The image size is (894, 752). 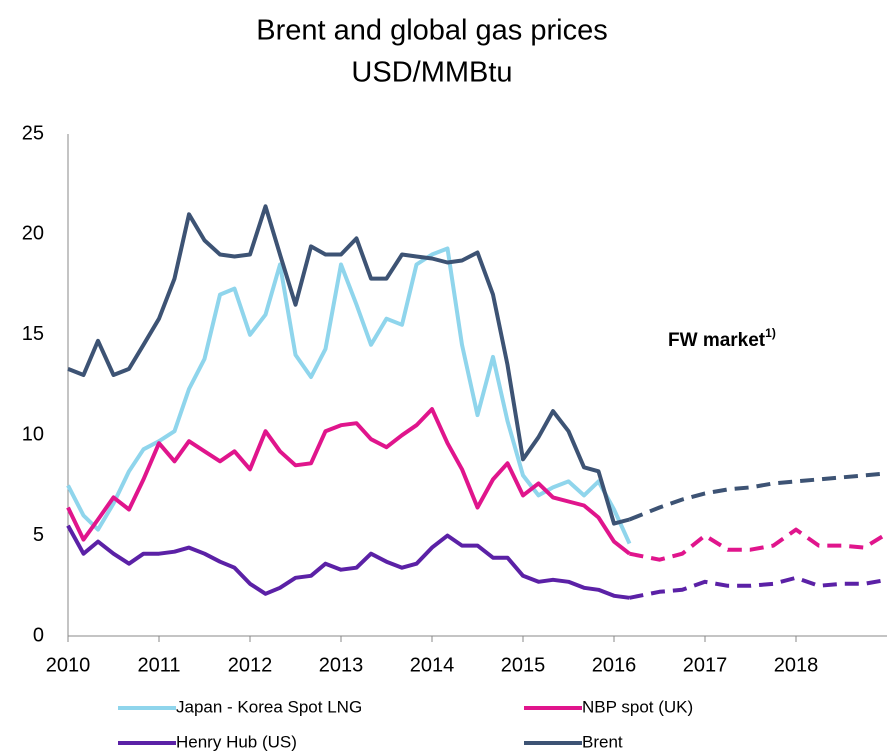 I want to click on x-tick-label: 2018, so click(x=796, y=665).